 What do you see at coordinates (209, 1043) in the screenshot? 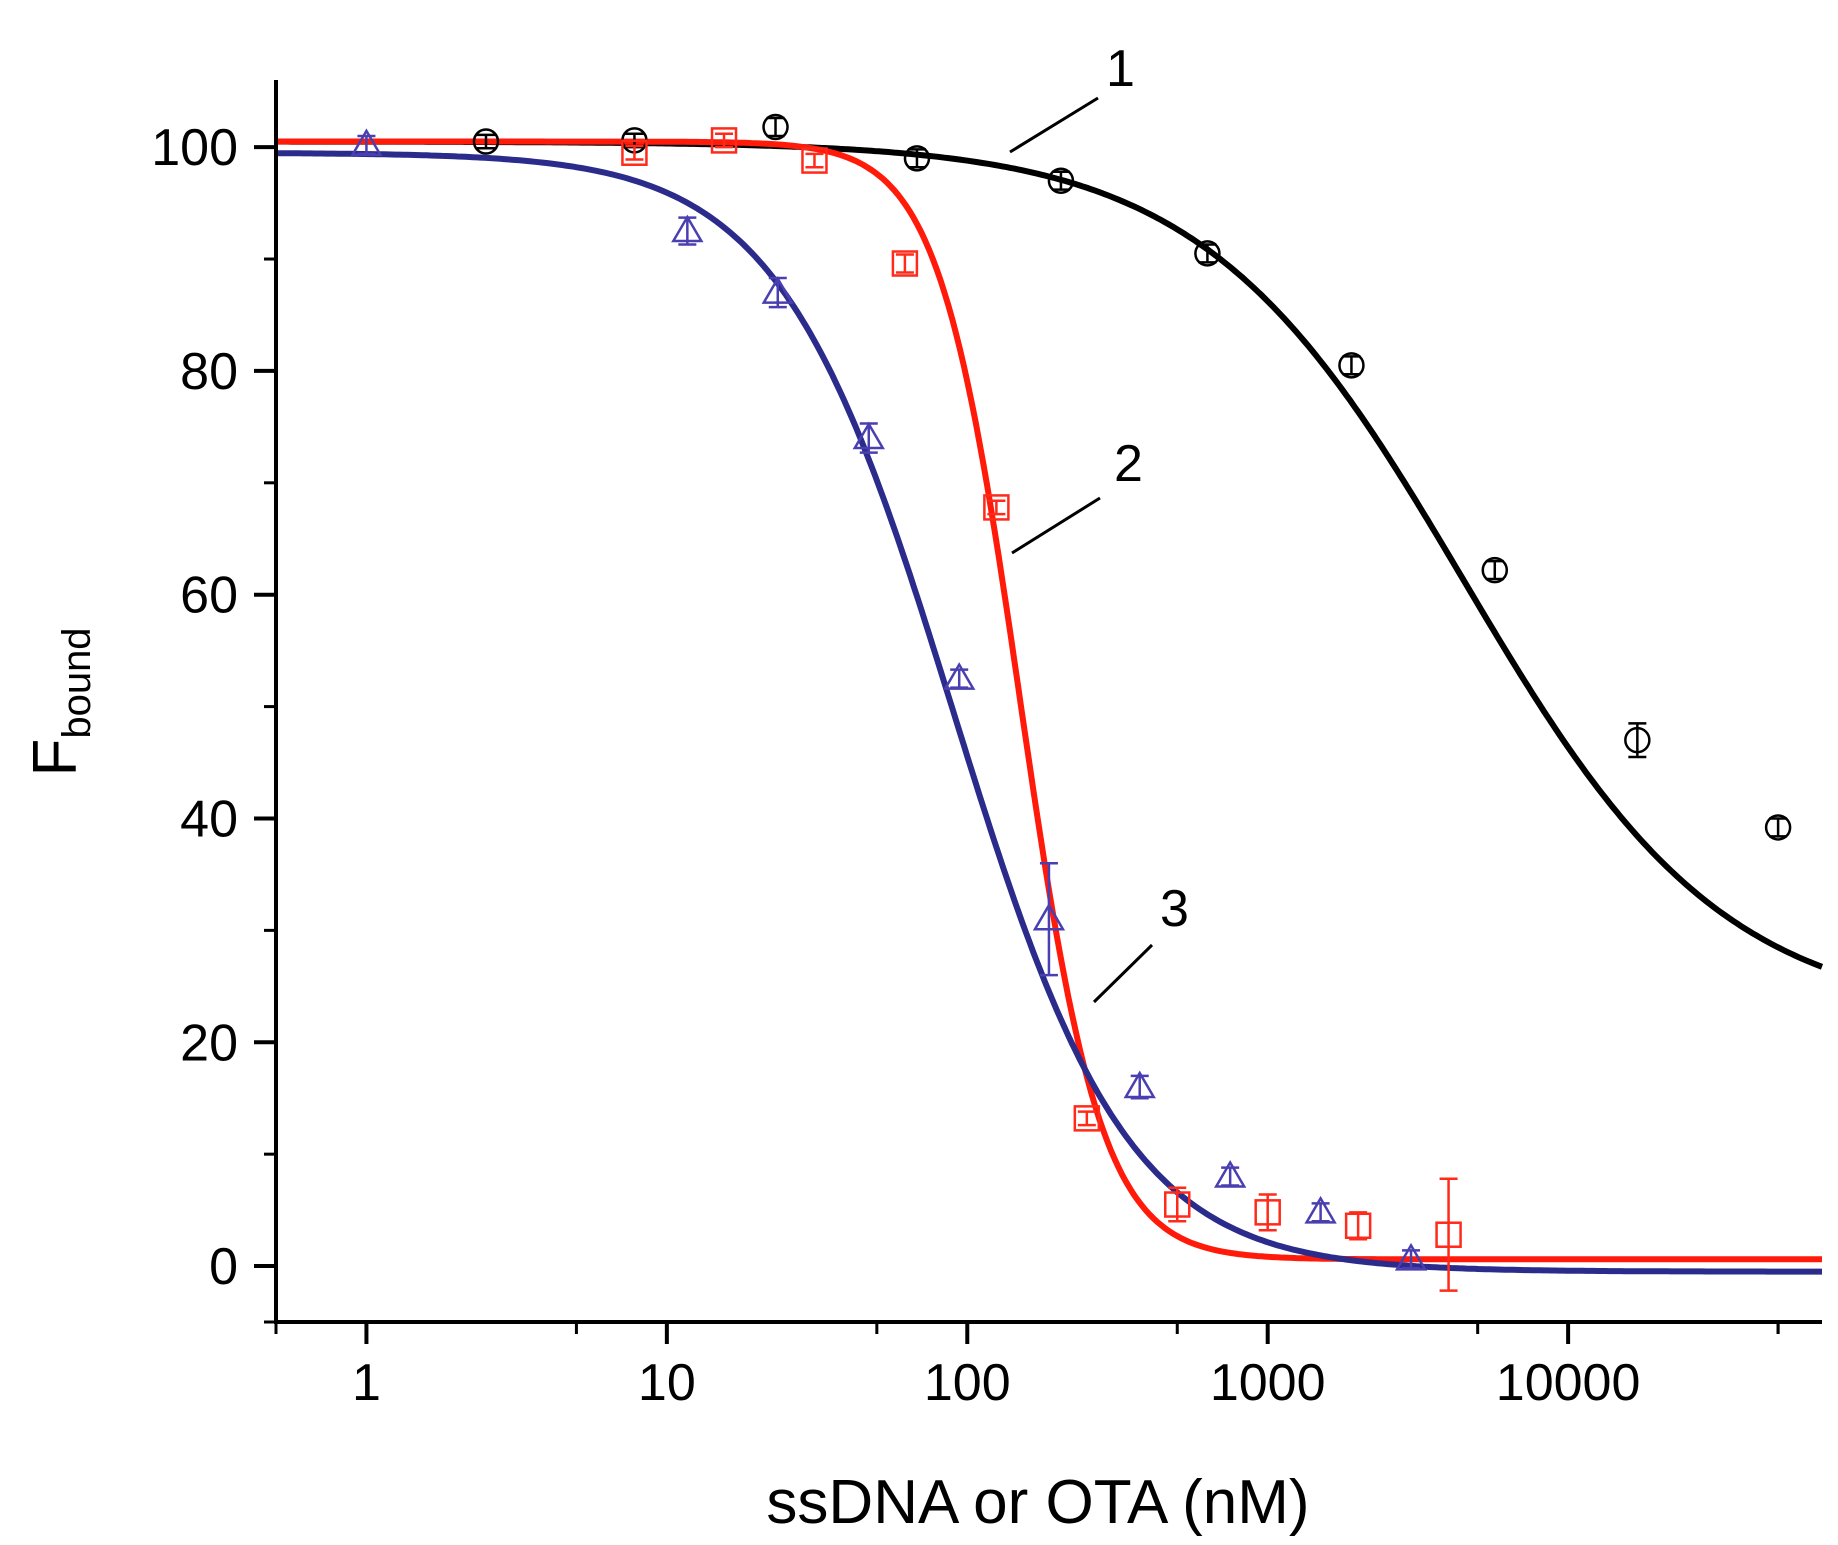
I see `y-tick-label: 20` at bounding box center [209, 1043].